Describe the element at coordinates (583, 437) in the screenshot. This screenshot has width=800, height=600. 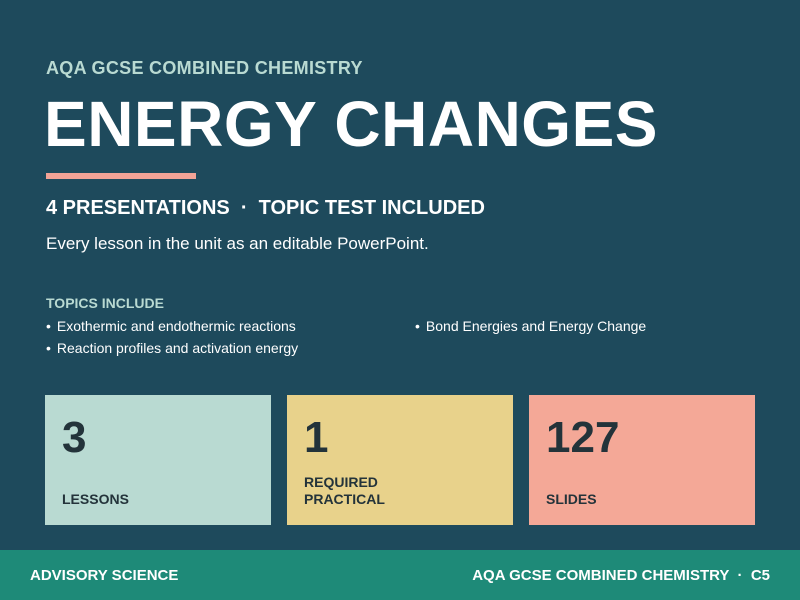
I see `stat-value: 127` at that location.